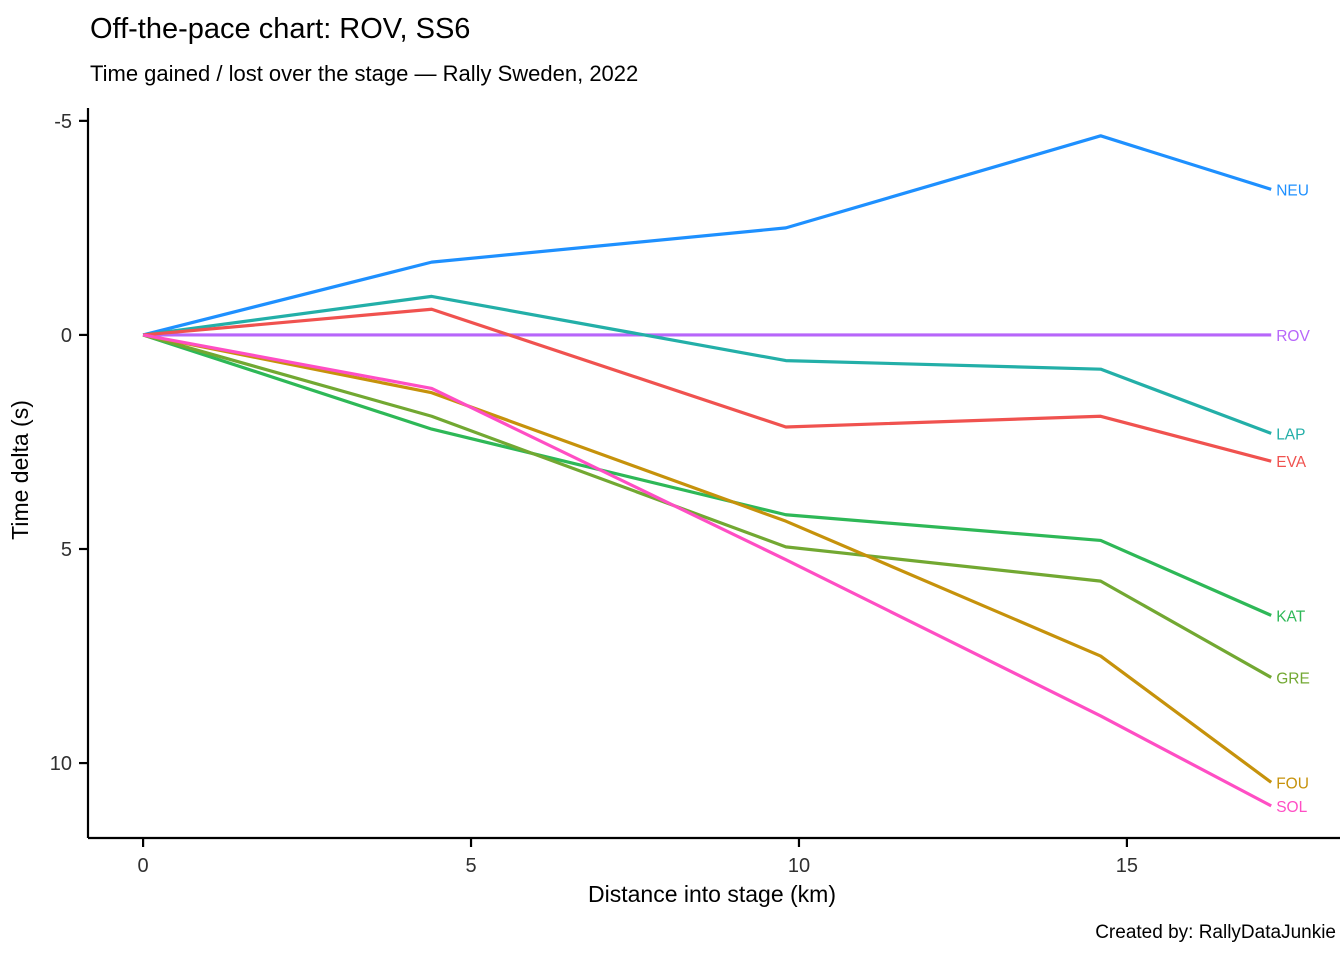 The width and height of the screenshot is (1344, 965). What do you see at coordinates (1290, 434) in the screenshot?
I see `series-label-lap: LAP` at bounding box center [1290, 434].